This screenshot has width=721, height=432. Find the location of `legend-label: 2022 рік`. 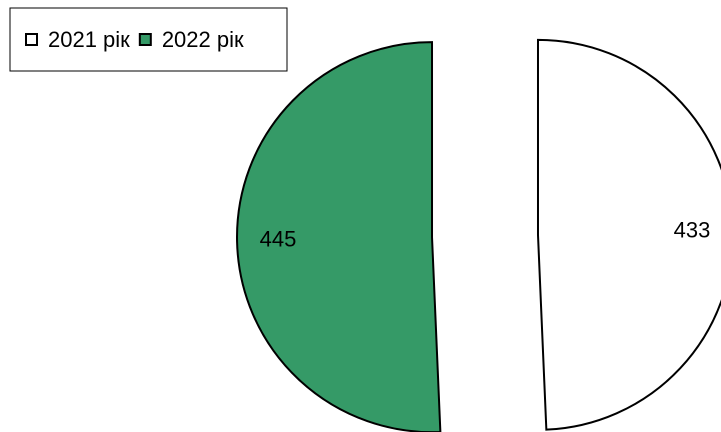

legend-label: 2022 рік is located at coordinates (203, 39).